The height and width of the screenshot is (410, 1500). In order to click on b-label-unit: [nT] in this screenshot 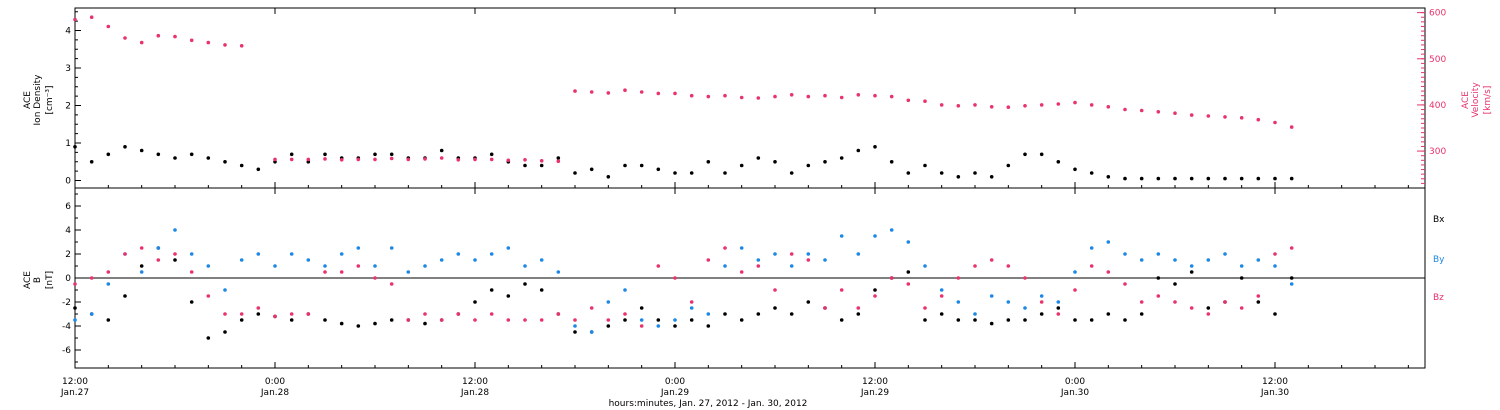, I will do `click(50, 280)`.